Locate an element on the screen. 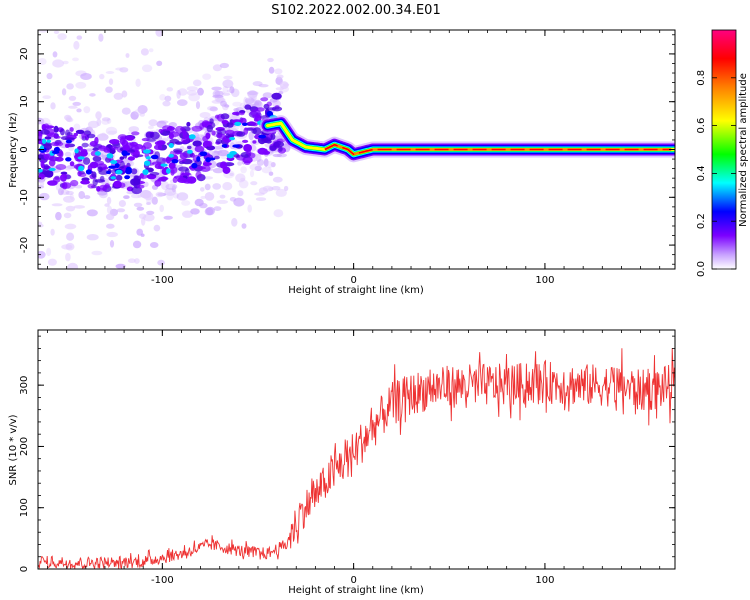 The width and height of the screenshot is (750, 600). heatmap-ridge-core is located at coordinates (498, 149).